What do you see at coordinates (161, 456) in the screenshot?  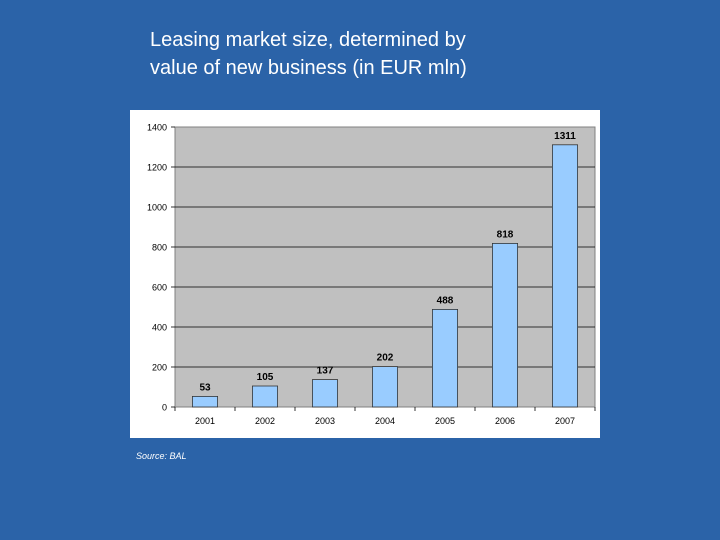 I see `source-note: Source: BAL` at bounding box center [161, 456].